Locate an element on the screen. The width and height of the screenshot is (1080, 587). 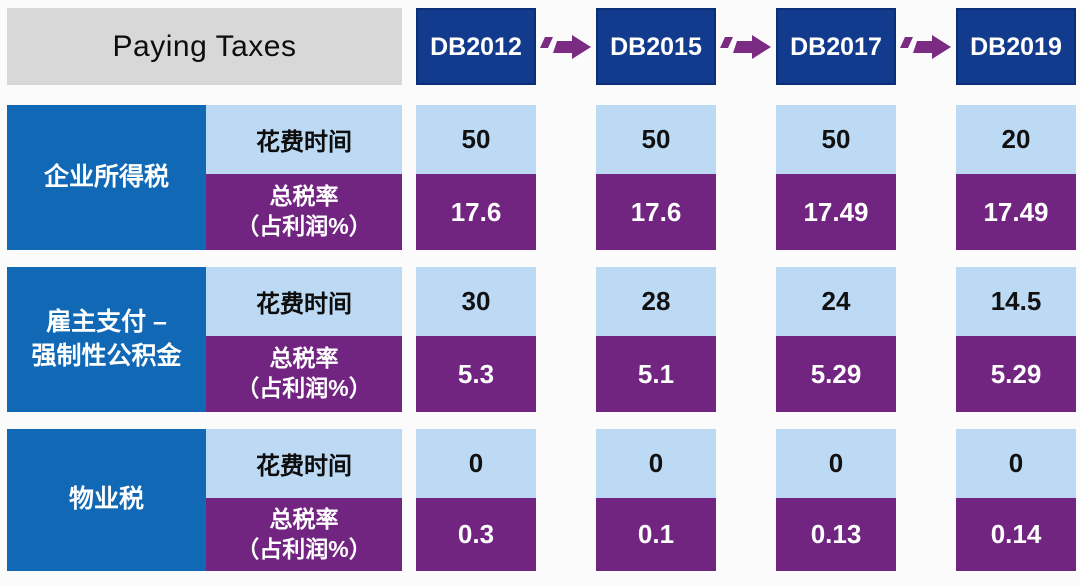
cell-time-value: 20 is located at coordinates (1016, 139).